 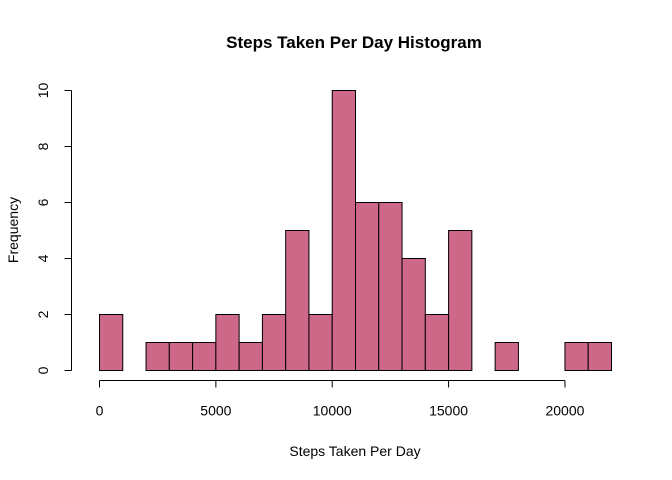 What do you see at coordinates (340, 399) in the screenshot?
I see `x-axis: 0 5000 10000 15000 20000` at bounding box center [340, 399].